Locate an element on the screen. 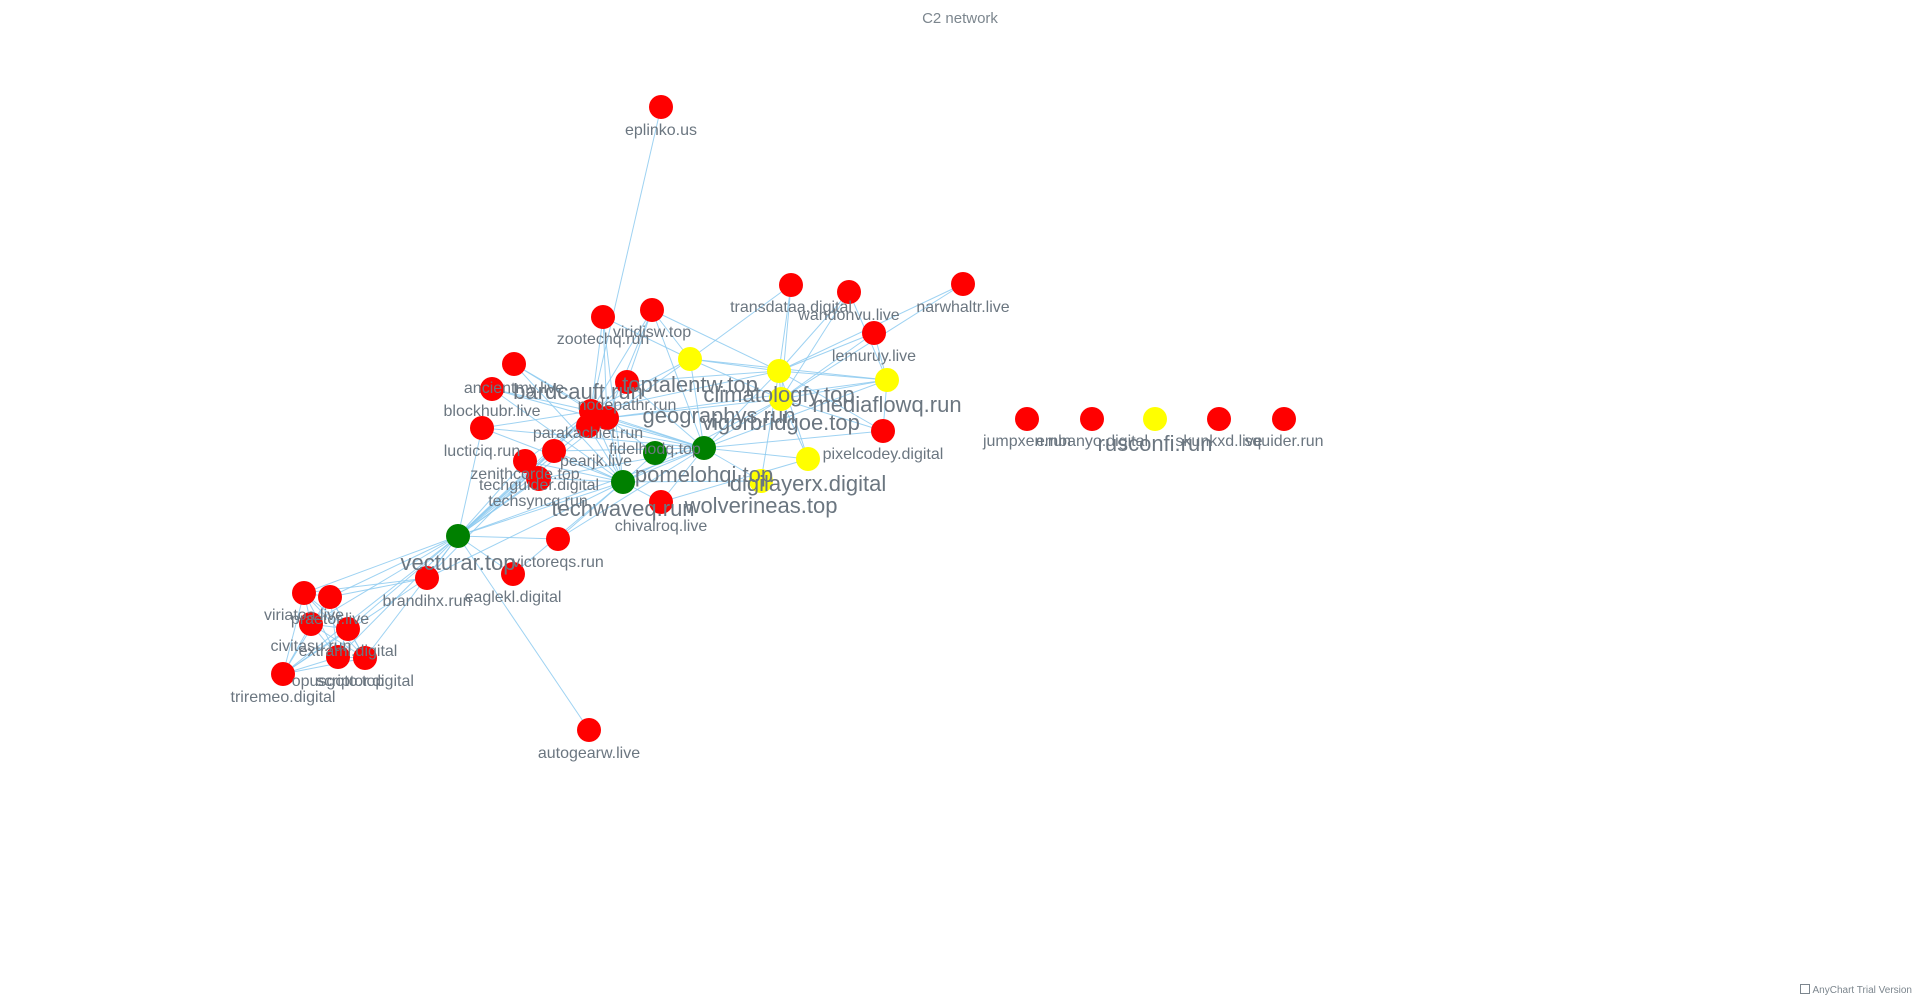  node-toptalentw-top is located at coordinates (690, 359).